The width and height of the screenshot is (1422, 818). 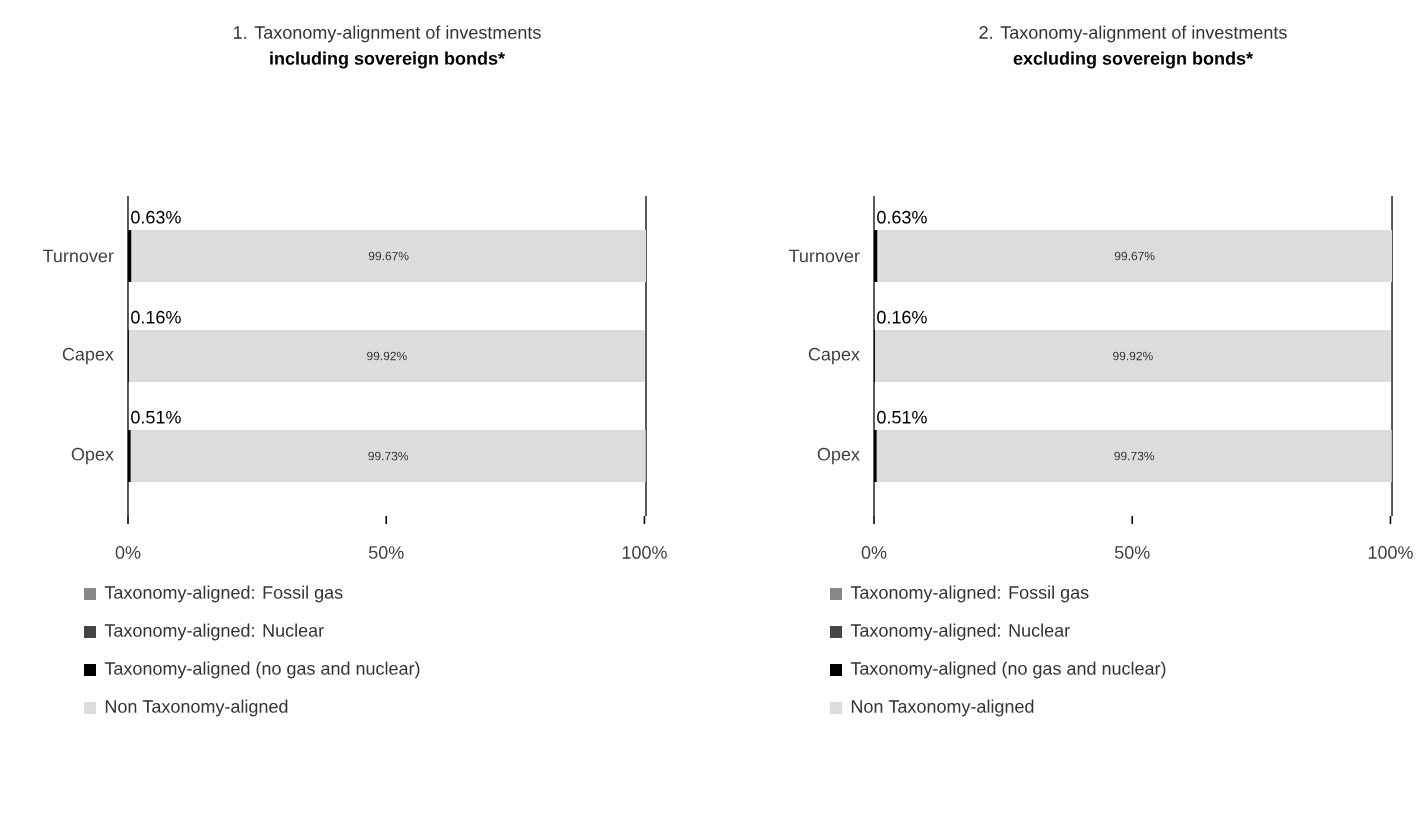 What do you see at coordinates (1133, 60) in the screenshot?
I see `chart-subtitle: excluding sovereign bonds*` at bounding box center [1133, 60].